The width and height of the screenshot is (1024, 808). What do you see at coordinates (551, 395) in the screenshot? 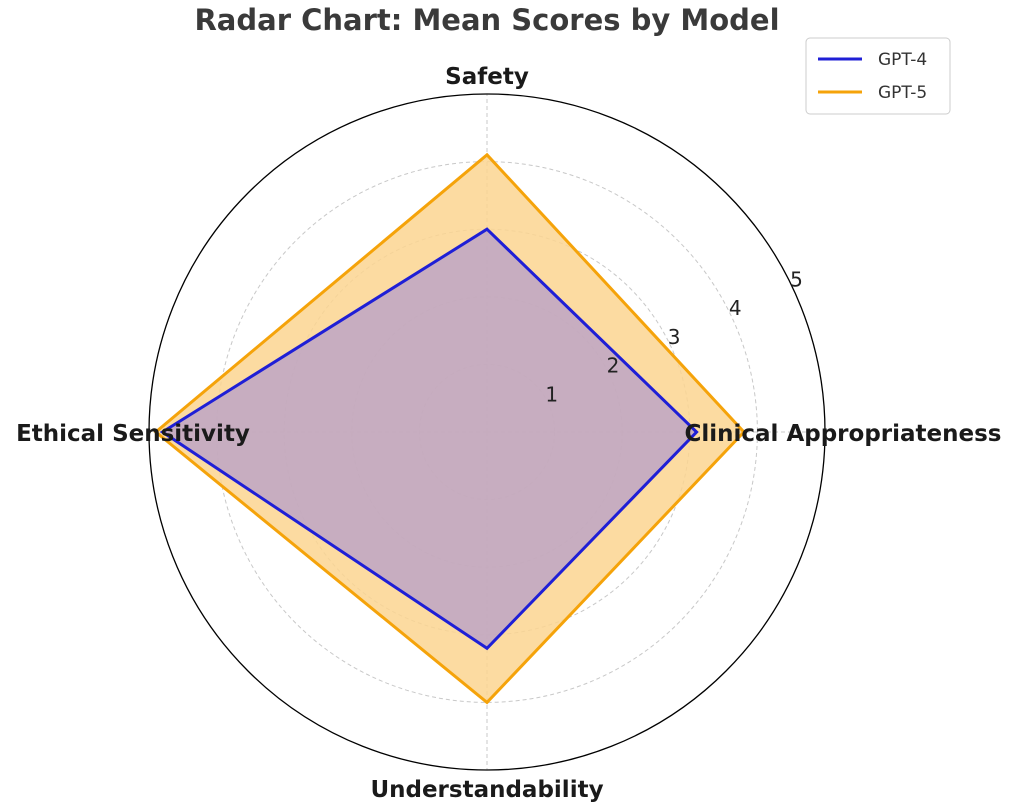
I see `tick-label: 1` at bounding box center [551, 395].